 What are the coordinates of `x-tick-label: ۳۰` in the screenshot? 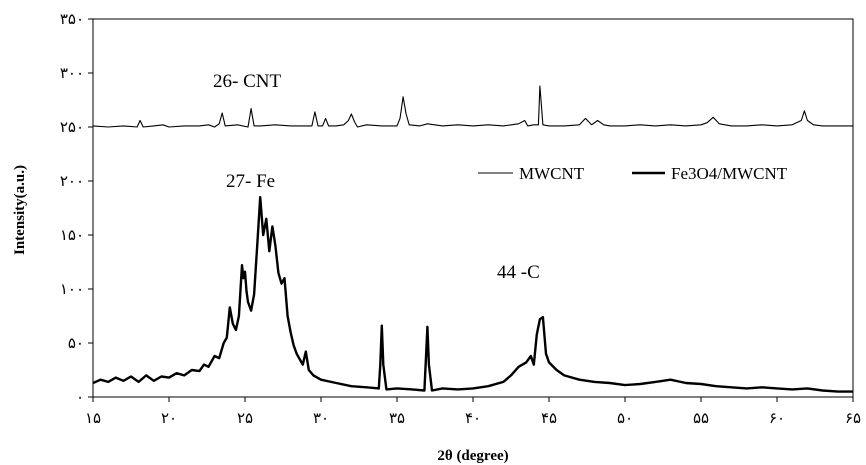 It's located at (321, 418).